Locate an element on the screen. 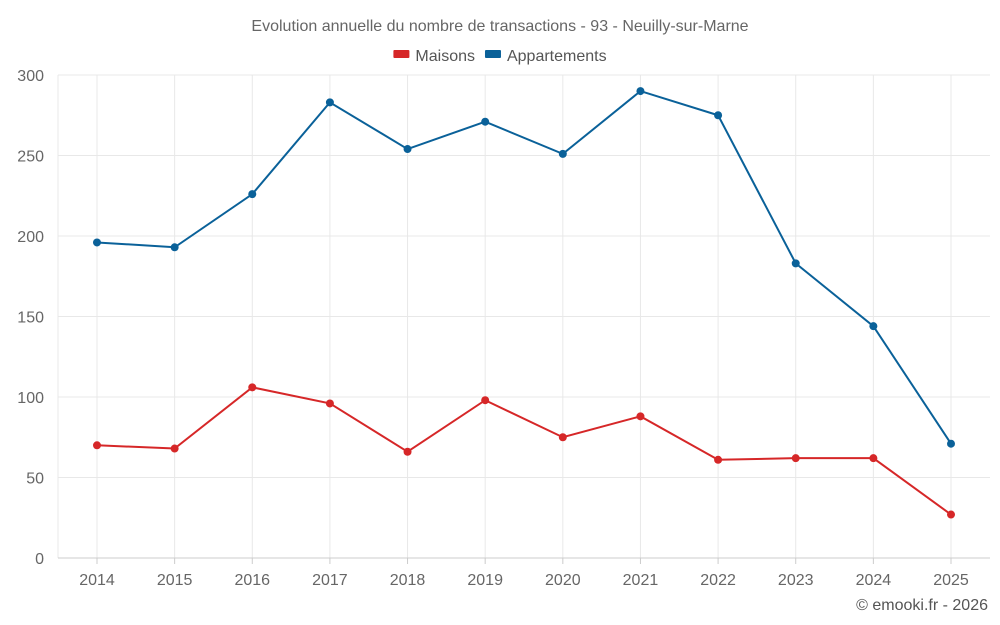 This screenshot has height=625, width=1000. x-tick-label: 2021 is located at coordinates (641, 580).